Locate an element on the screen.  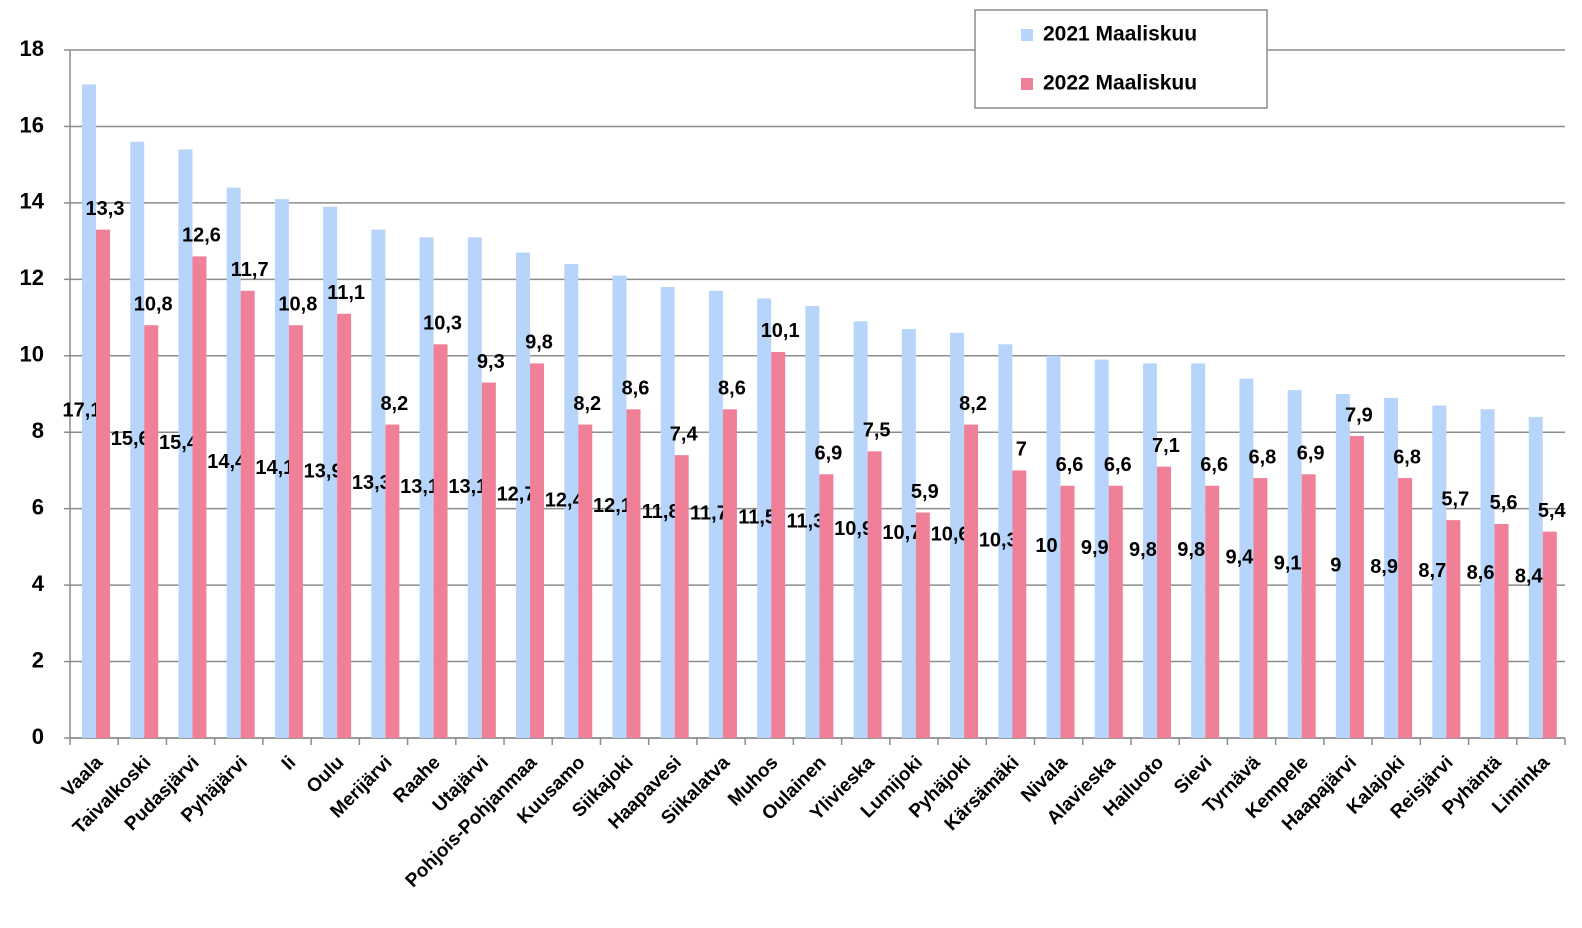
y-tick-label: 18 is located at coordinates (32, 48).